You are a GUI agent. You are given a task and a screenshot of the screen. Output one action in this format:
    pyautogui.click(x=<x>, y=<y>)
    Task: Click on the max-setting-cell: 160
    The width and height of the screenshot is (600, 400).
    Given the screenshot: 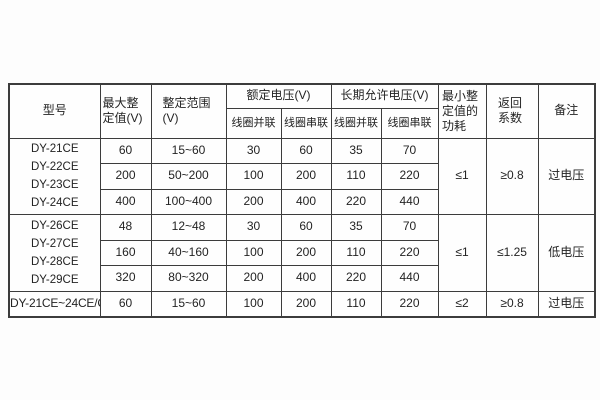 What is the action you would take?
    pyautogui.click(x=125, y=252)
    